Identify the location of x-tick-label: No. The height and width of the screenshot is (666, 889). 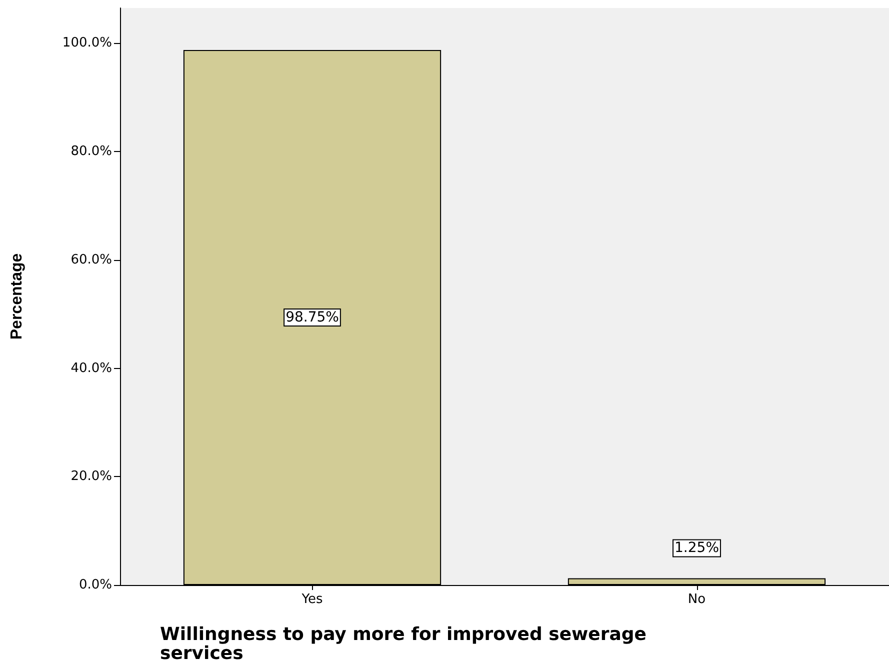
(697, 599).